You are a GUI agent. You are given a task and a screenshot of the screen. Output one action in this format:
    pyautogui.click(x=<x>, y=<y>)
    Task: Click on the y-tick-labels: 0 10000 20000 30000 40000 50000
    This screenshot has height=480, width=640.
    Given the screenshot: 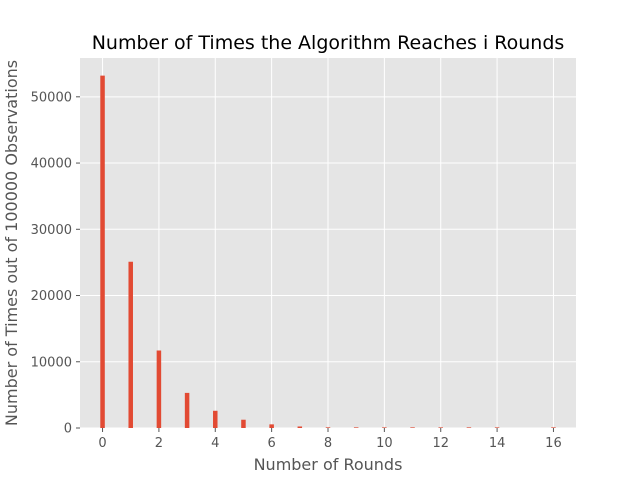 What is the action you would take?
    pyautogui.click(x=51, y=263)
    